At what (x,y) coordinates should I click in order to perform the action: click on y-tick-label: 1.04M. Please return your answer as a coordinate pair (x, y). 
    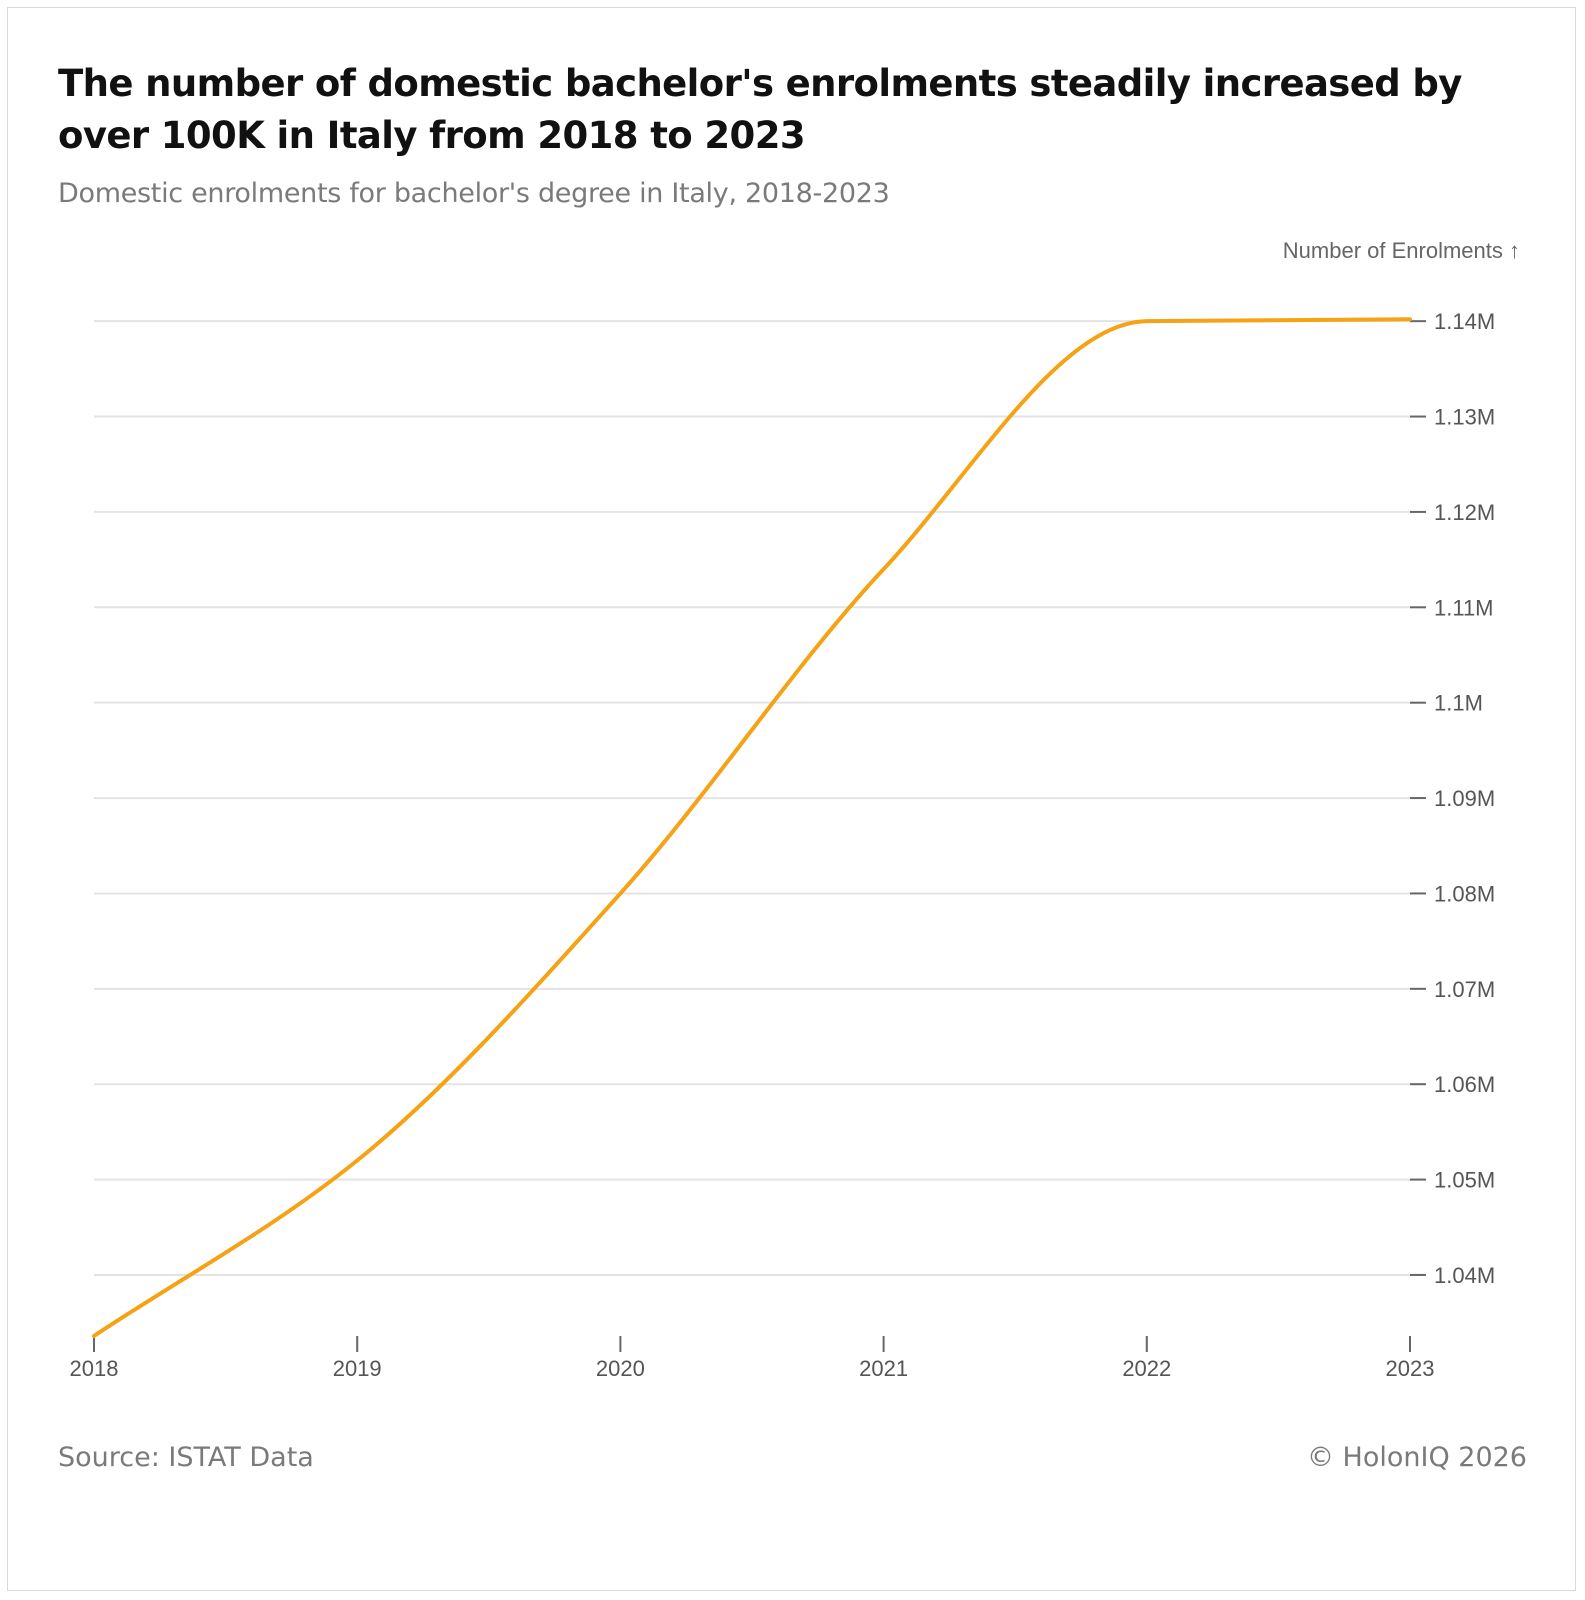
    Looking at the image, I should click on (1464, 1275).